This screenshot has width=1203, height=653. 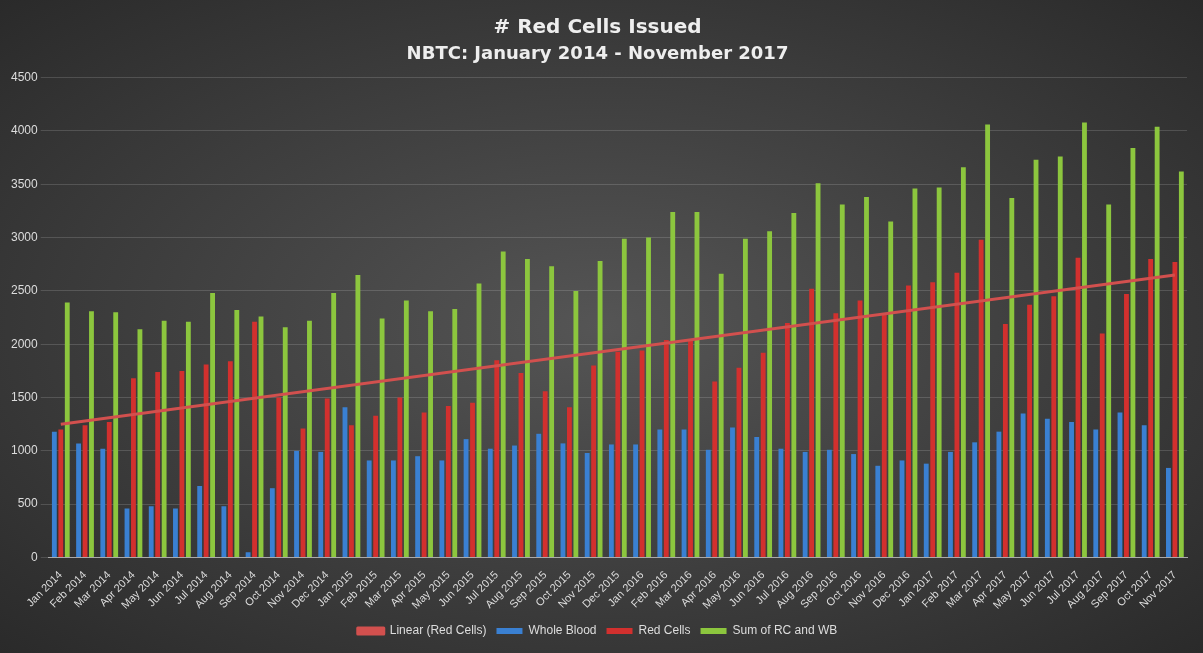 What do you see at coordinates (438, 630) in the screenshot?
I see `legend-label: Linear (Red Cells)` at bounding box center [438, 630].